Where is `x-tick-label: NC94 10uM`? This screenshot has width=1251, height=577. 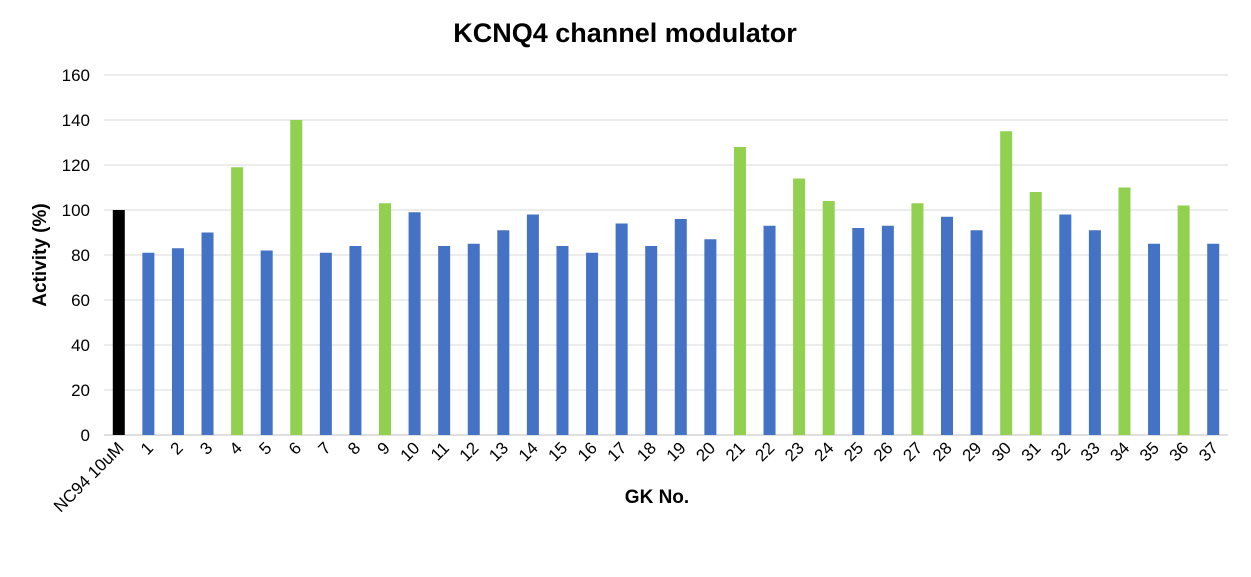
x-tick-label: NC94 10uM is located at coordinates (89, 477).